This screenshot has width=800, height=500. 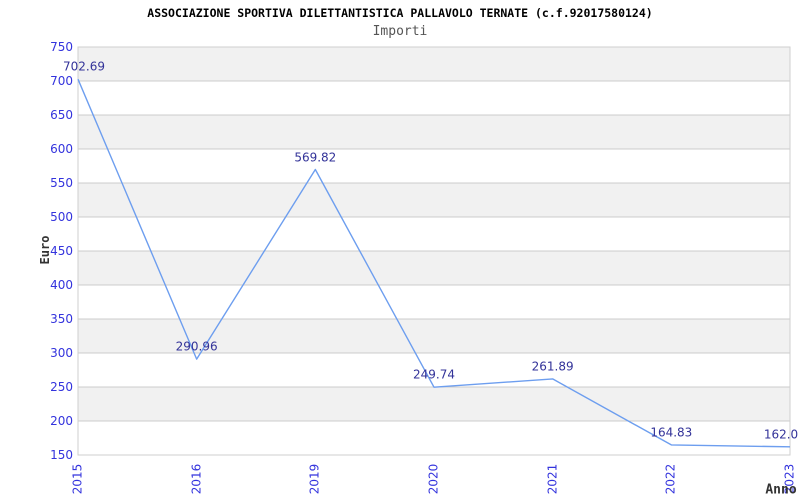 What do you see at coordinates (434, 374) in the screenshot?
I see `data-point-label: 249.74` at bounding box center [434, 374].